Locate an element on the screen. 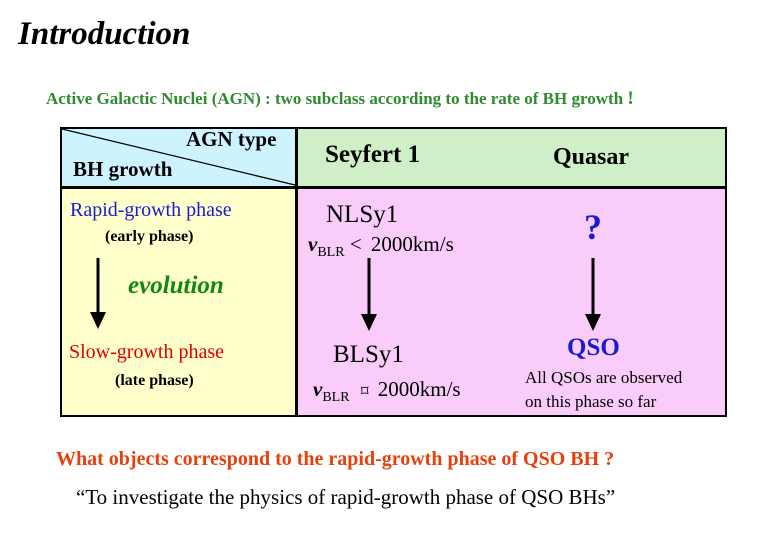 The height and width of the screenshot is (540, 780). table-border-left is located at coordinates (61, 272).